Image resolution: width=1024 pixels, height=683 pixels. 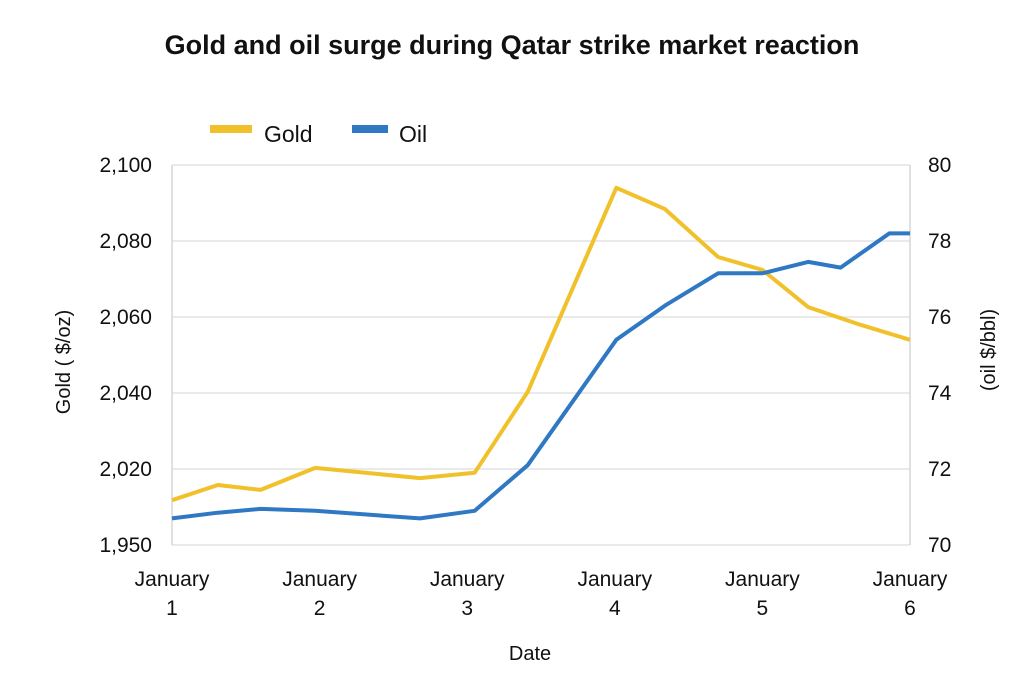 I want to click on y-left-tick-label: 2,040, so click(x=125, y=393).